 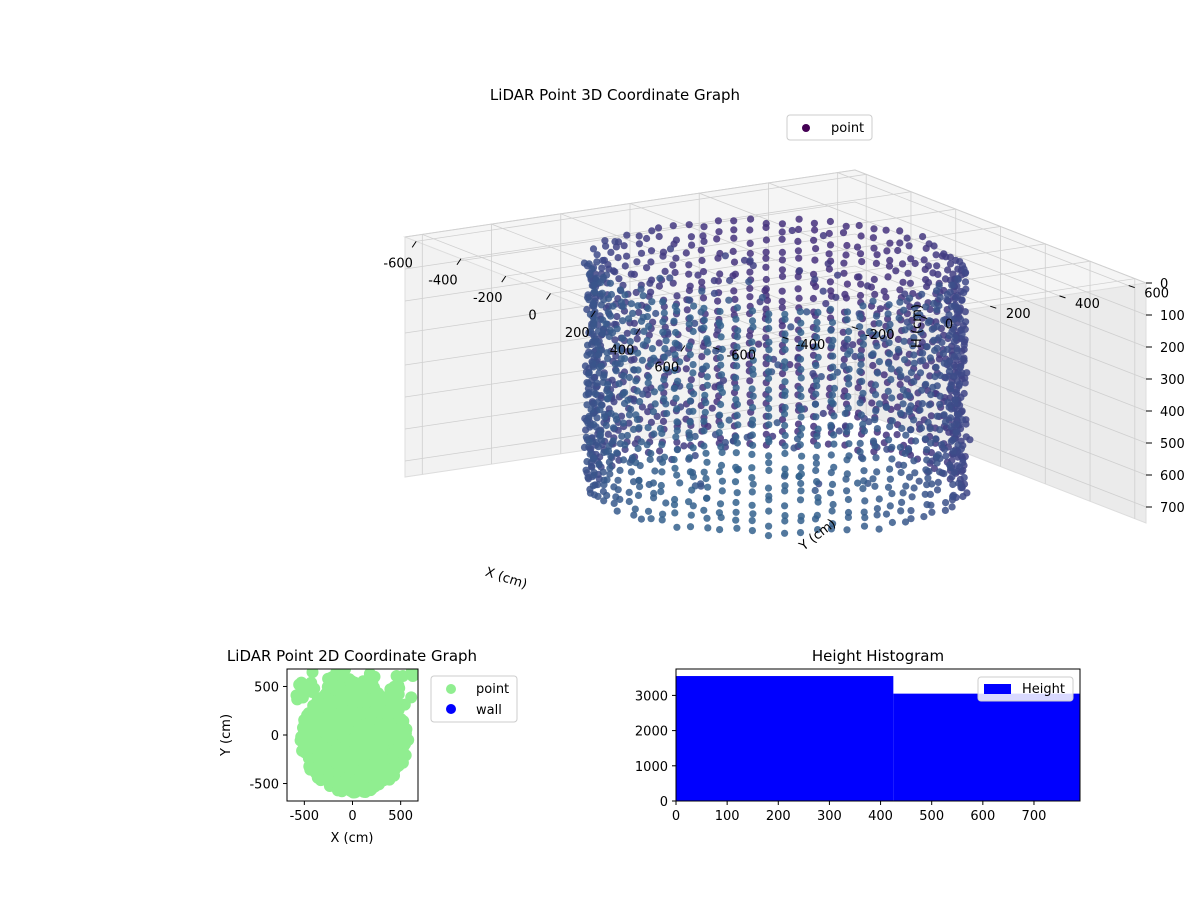 What do you see at coordinates (878, 735) in the screenshot?
I see `plot-frame-histogram` at bounding box center [878, 735].